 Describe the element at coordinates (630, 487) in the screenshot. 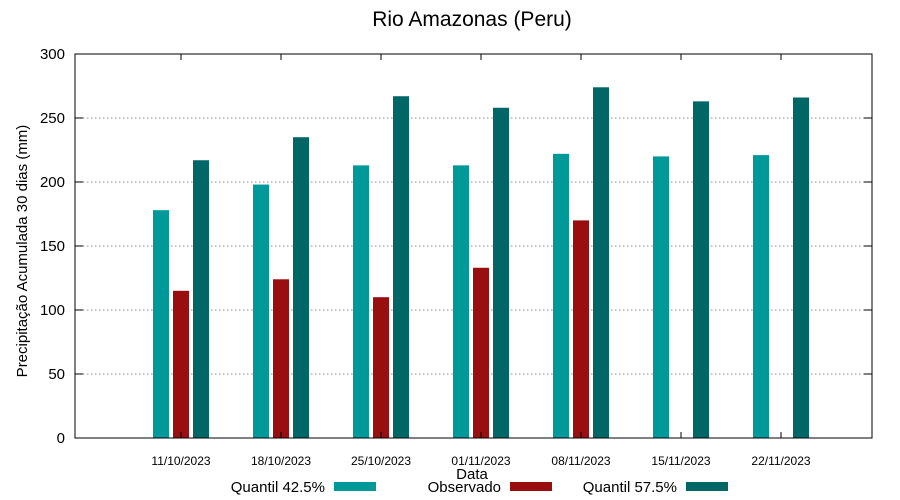

I see `legend-label: Quantil 57.5%` at that location.